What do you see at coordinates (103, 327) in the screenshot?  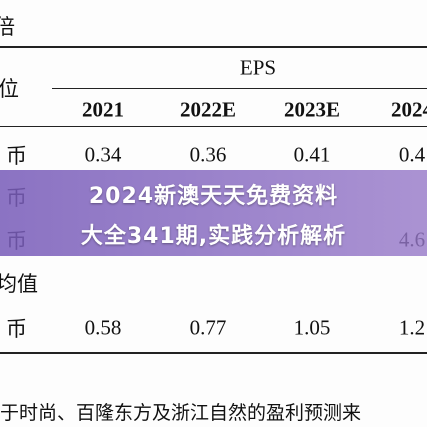 I see `cell: 0.58` at bounding box center [103, 327].